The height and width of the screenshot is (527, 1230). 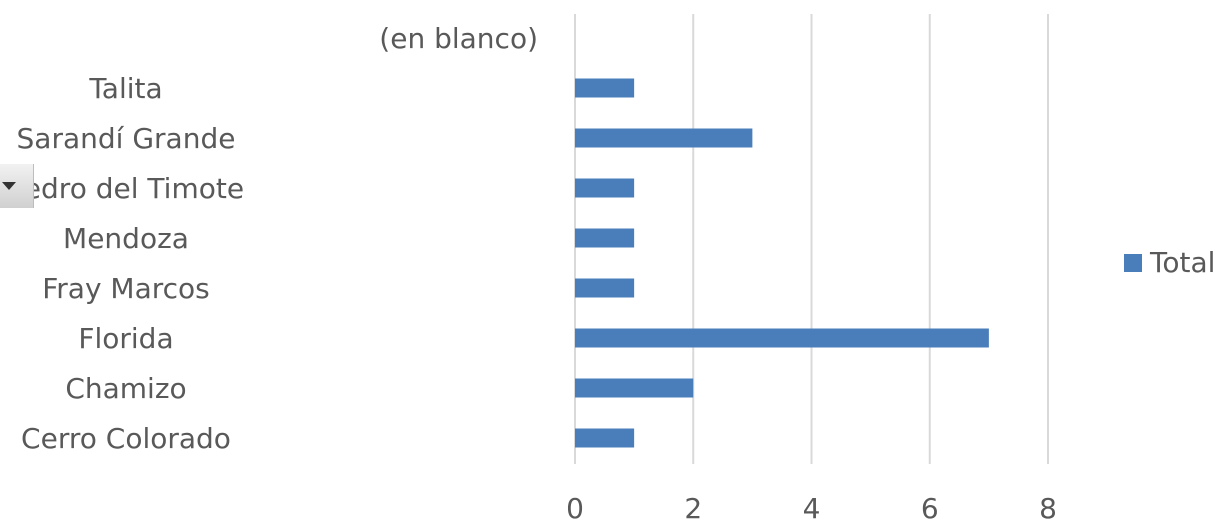 What do you see at coordinates (125, 388) in the screenshot?
I see `category-label: Chamizo` at bounding box center [125, 388].